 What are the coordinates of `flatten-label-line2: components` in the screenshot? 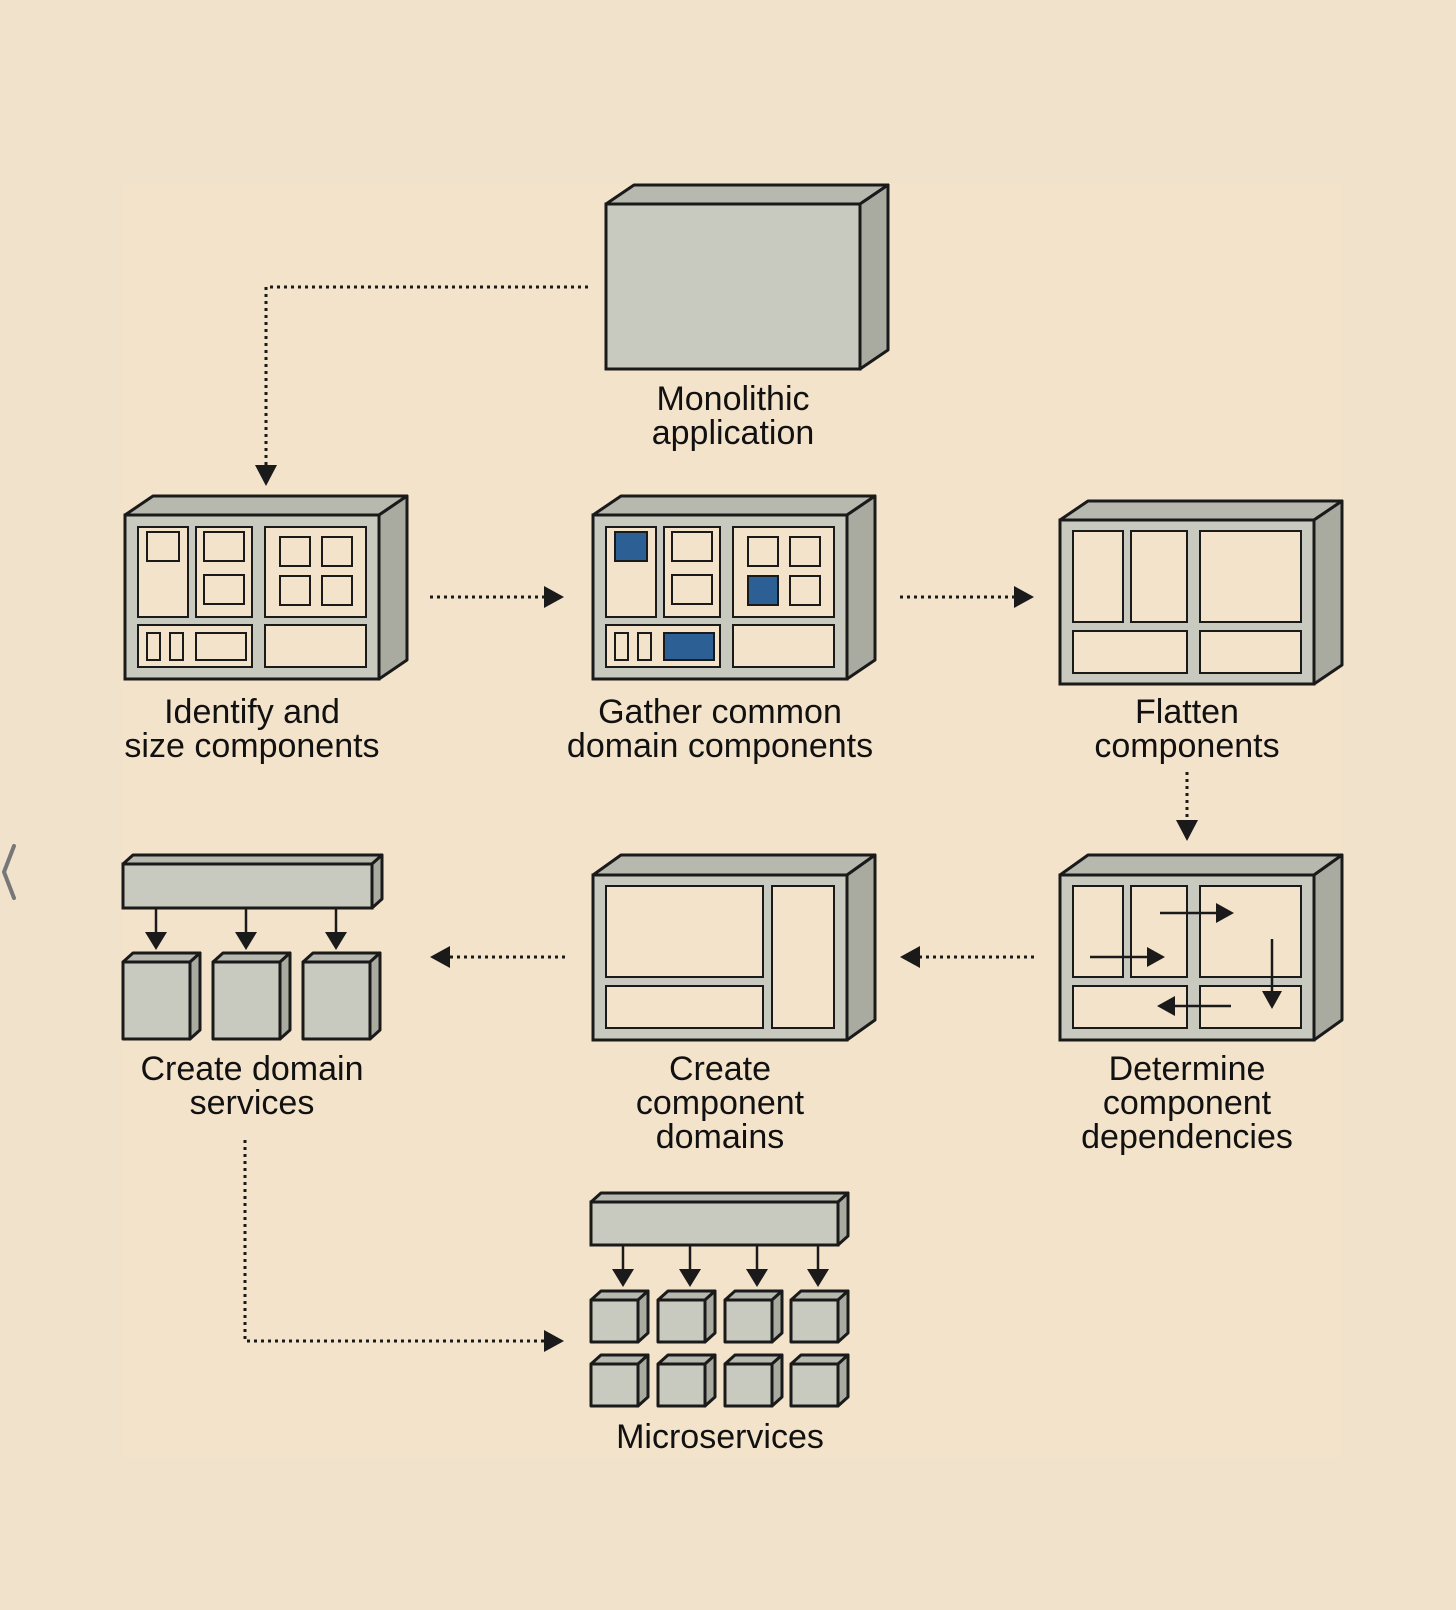 It's located at (1186, 746).